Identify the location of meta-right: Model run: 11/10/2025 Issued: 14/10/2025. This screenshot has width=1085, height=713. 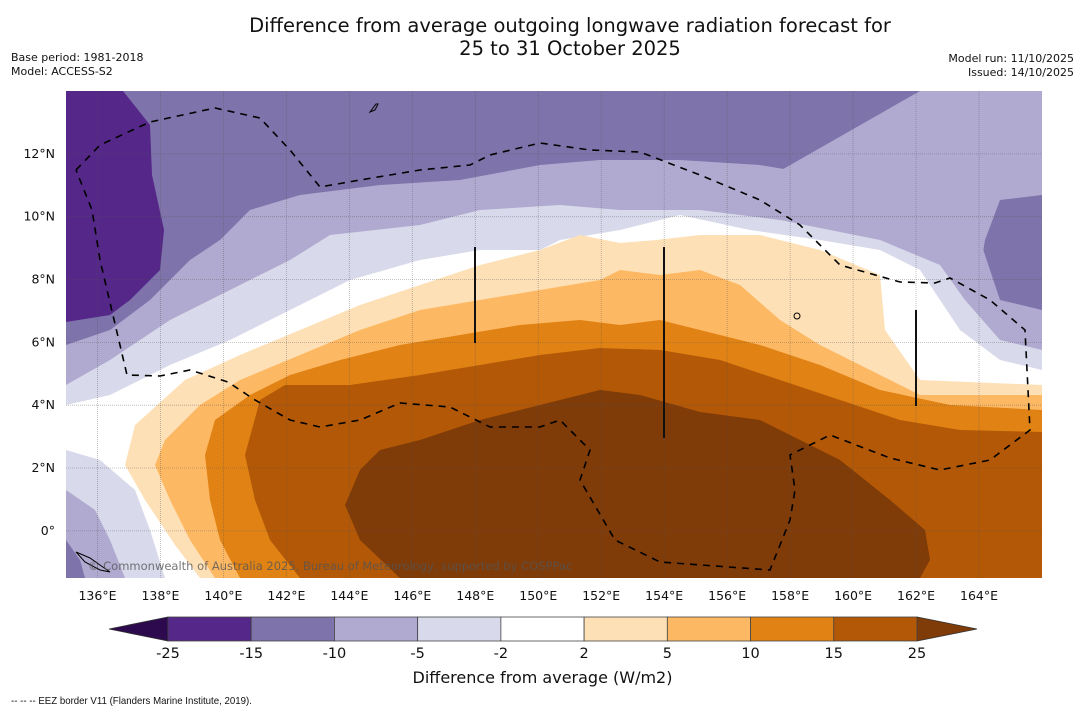
(1011, 66).